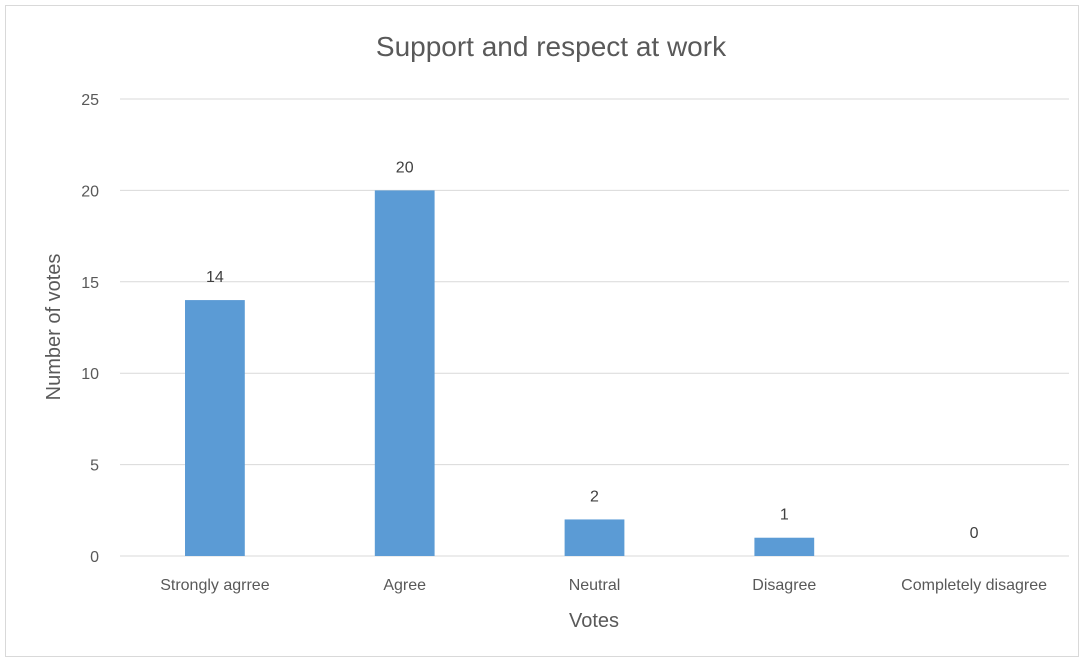 This screenshot has width=1086, height=665. Describe the element at coordinates (214, 585) in the screenshot. I see `x-tick-label: Strongly agrree` at that location.